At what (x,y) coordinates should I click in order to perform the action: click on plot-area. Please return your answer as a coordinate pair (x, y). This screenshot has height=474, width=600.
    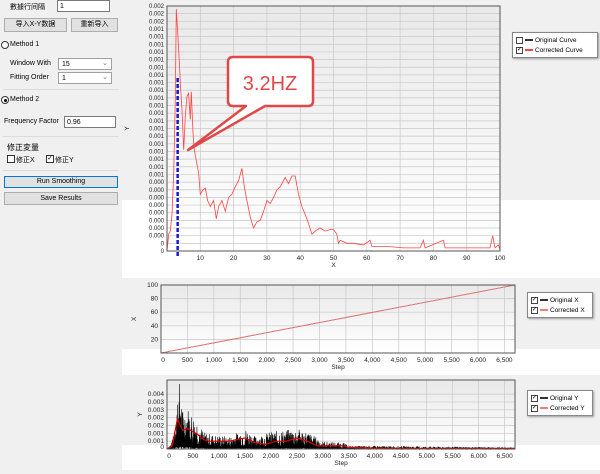
    Looking at the image, I should click on (341, 414).